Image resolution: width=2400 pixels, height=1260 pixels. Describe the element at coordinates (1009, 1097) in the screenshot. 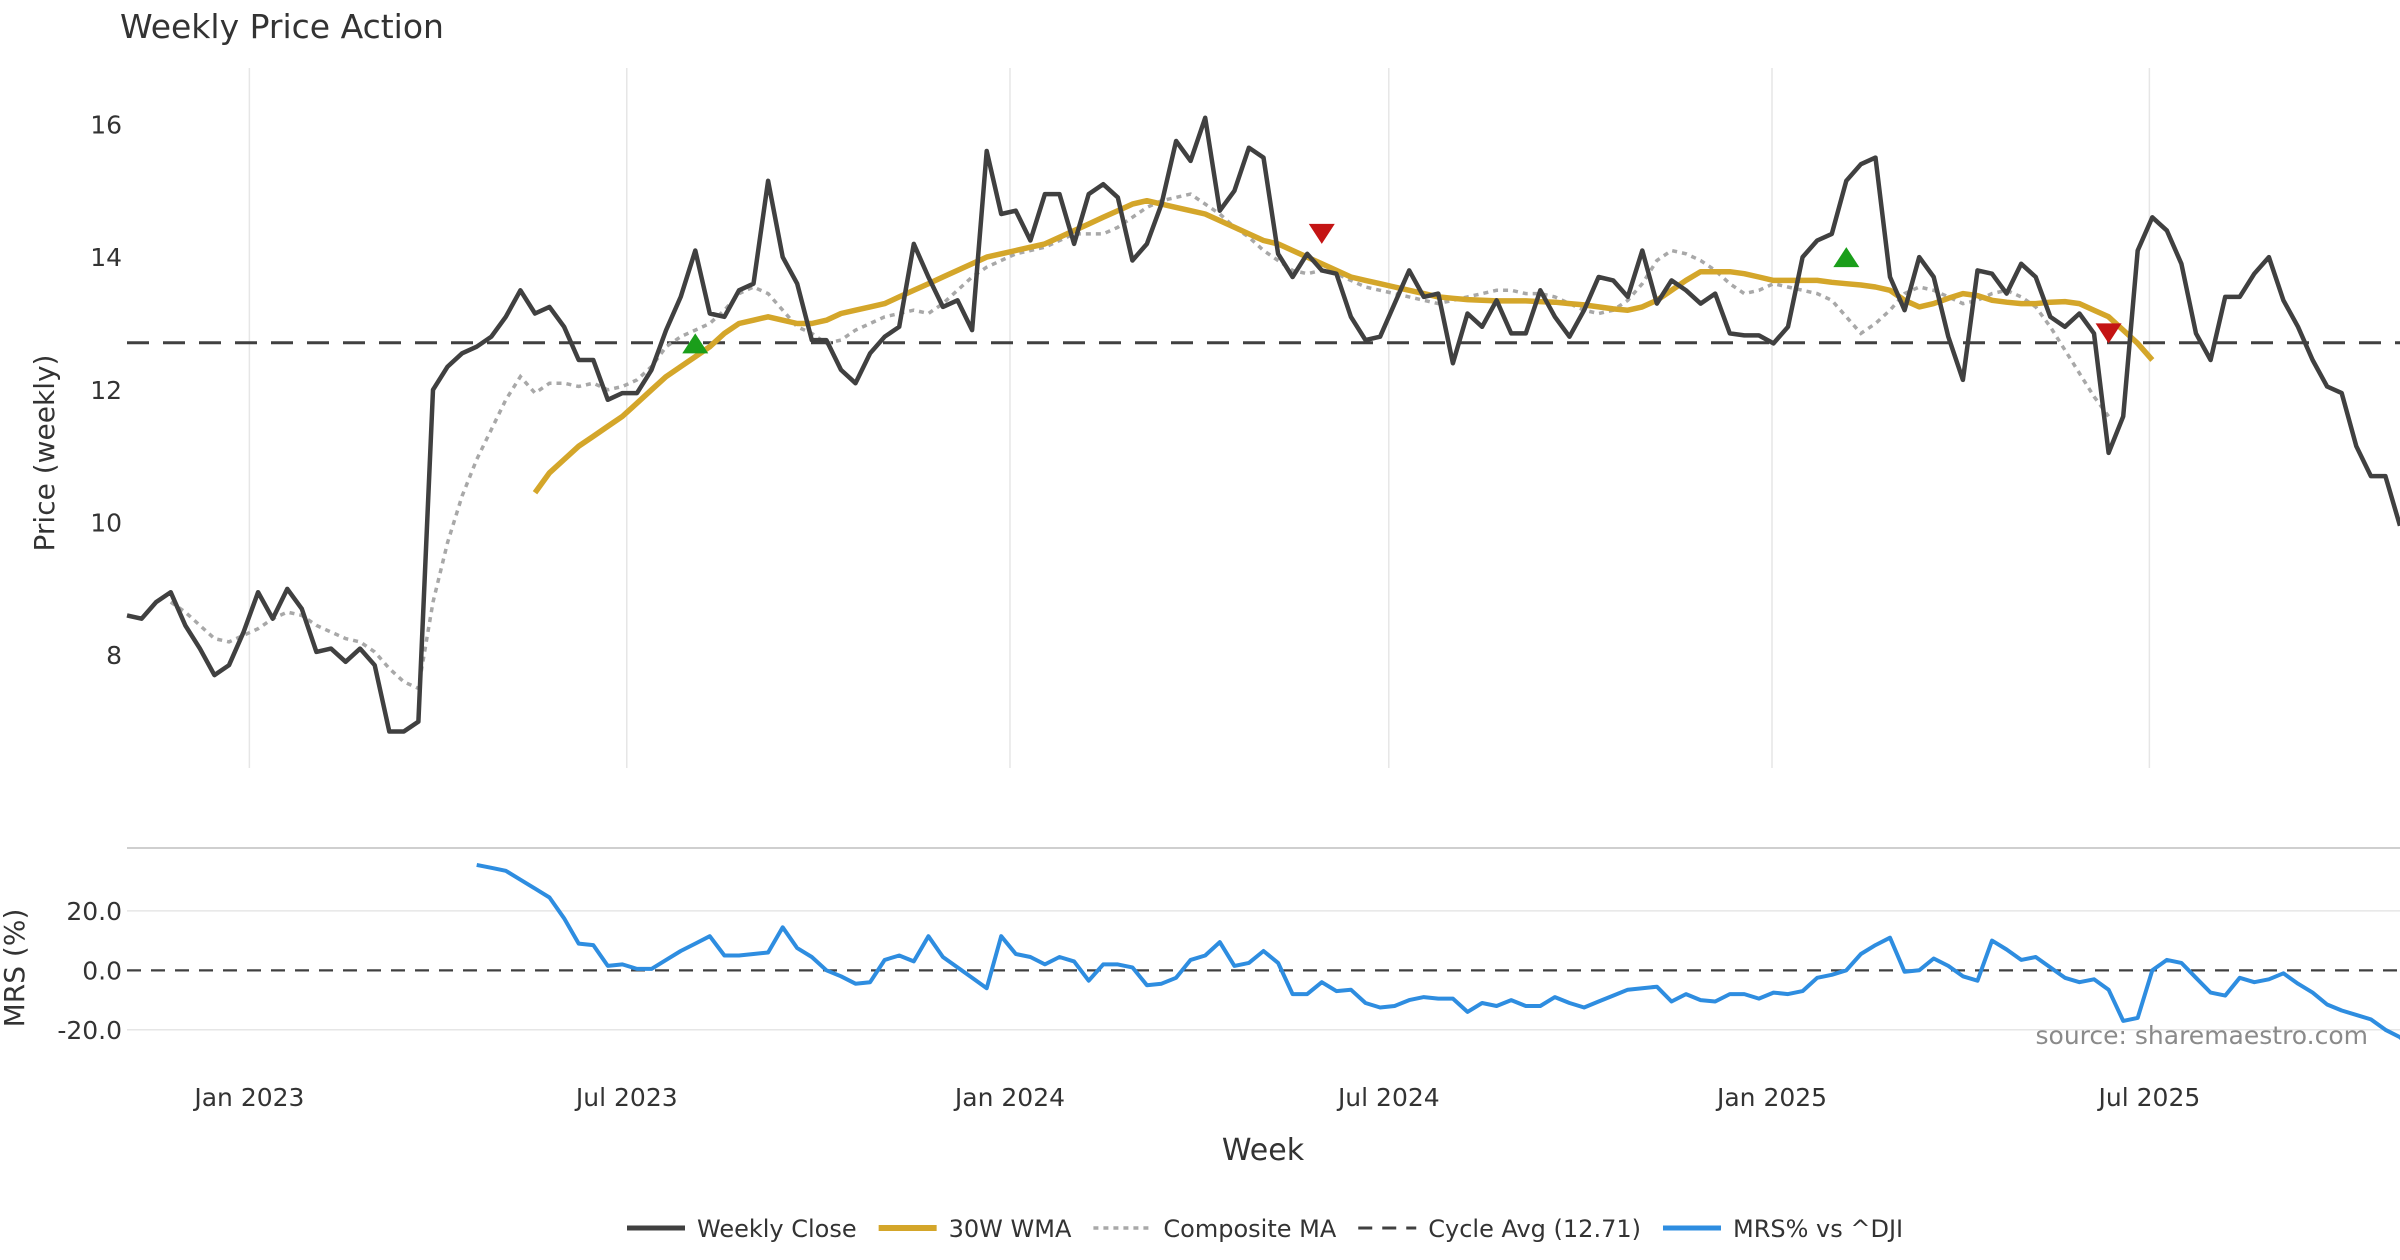

I see `x-tick-label: Jan 2024` at that location.